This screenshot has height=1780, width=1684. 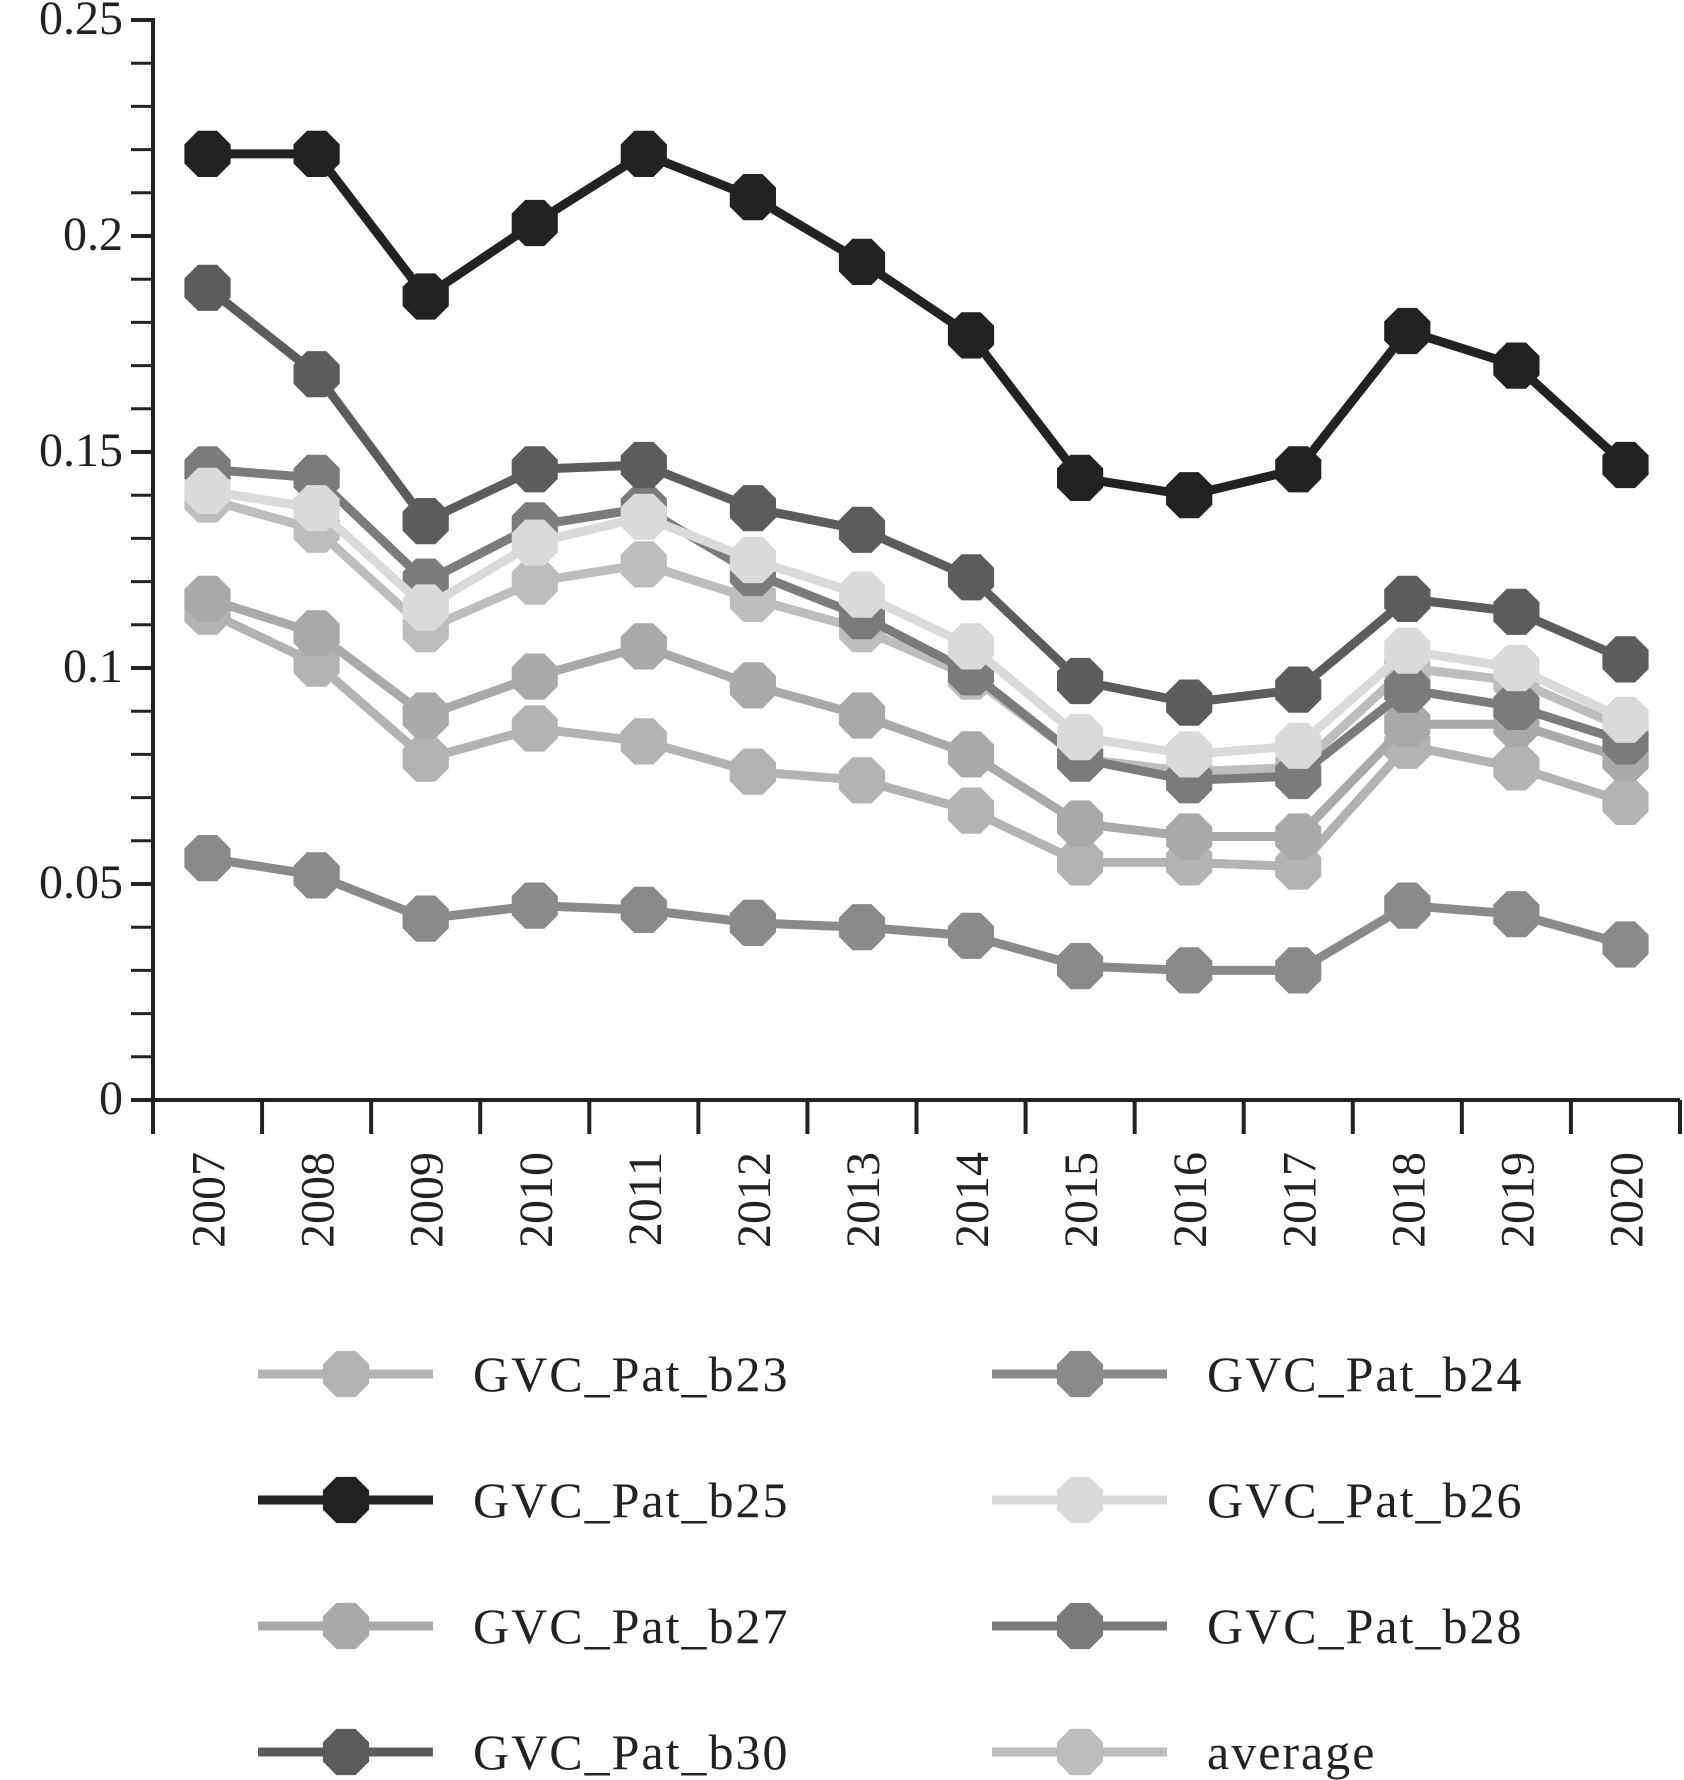 I want to click on x-tick-label: 2018, so click(x=1408, y=1200).